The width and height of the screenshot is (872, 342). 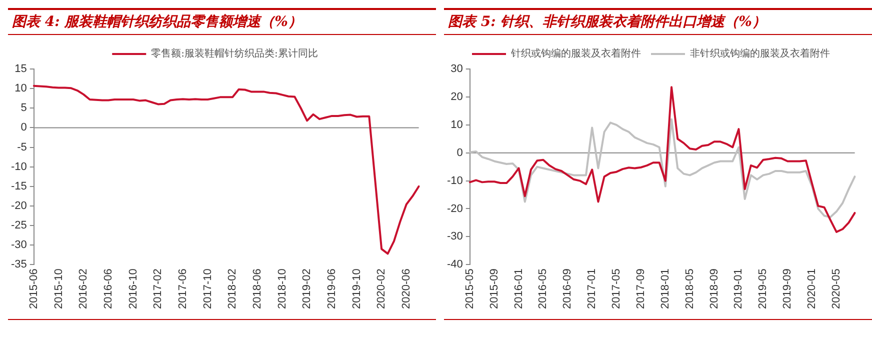 I want to click on x-tick-label: 2019-06, so click(x=332, y=289).